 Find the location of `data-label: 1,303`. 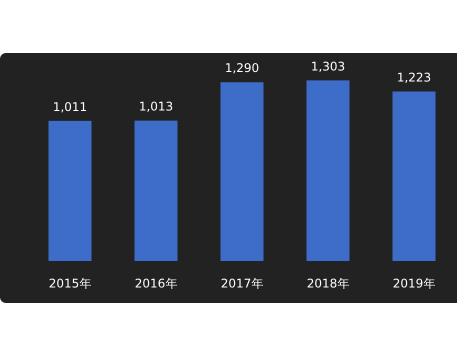

data-label: 1,303 is located at coordinates (328, 66).